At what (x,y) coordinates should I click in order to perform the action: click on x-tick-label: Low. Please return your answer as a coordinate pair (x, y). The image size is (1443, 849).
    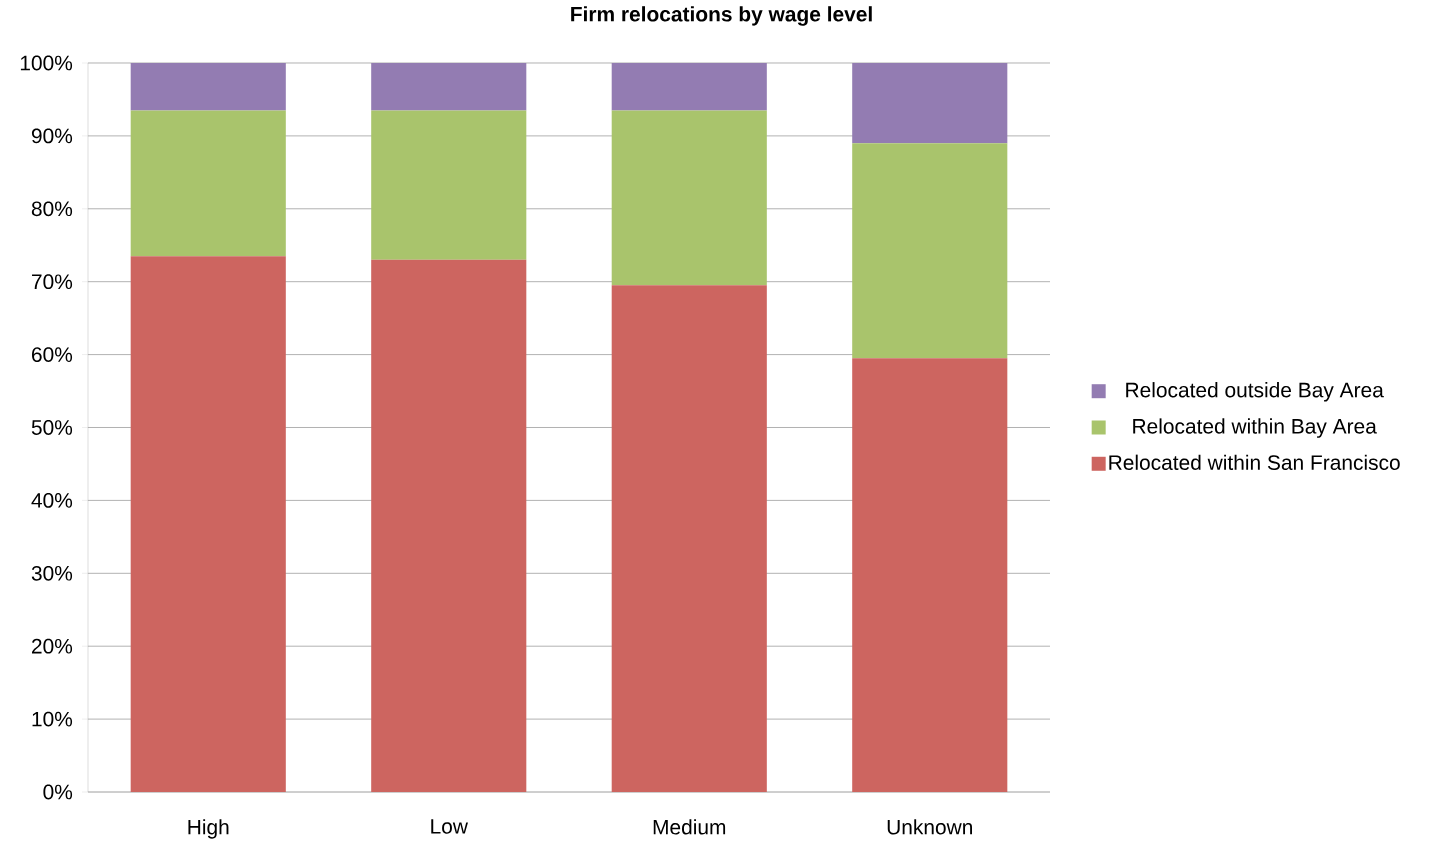
    Looking at the image, I should click on (449, 826).